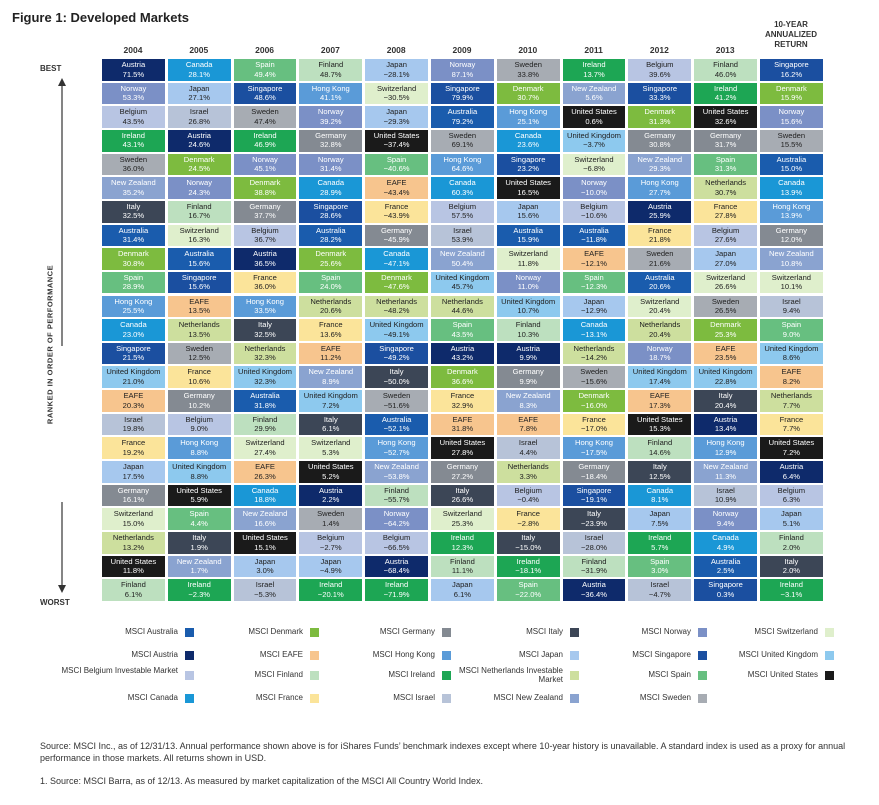 The height and width of the screenshot is (805, 879). Describe the element at coordinates (414, 697) in the screenshot. I see `legend-label: MSCI Israel` at that location.